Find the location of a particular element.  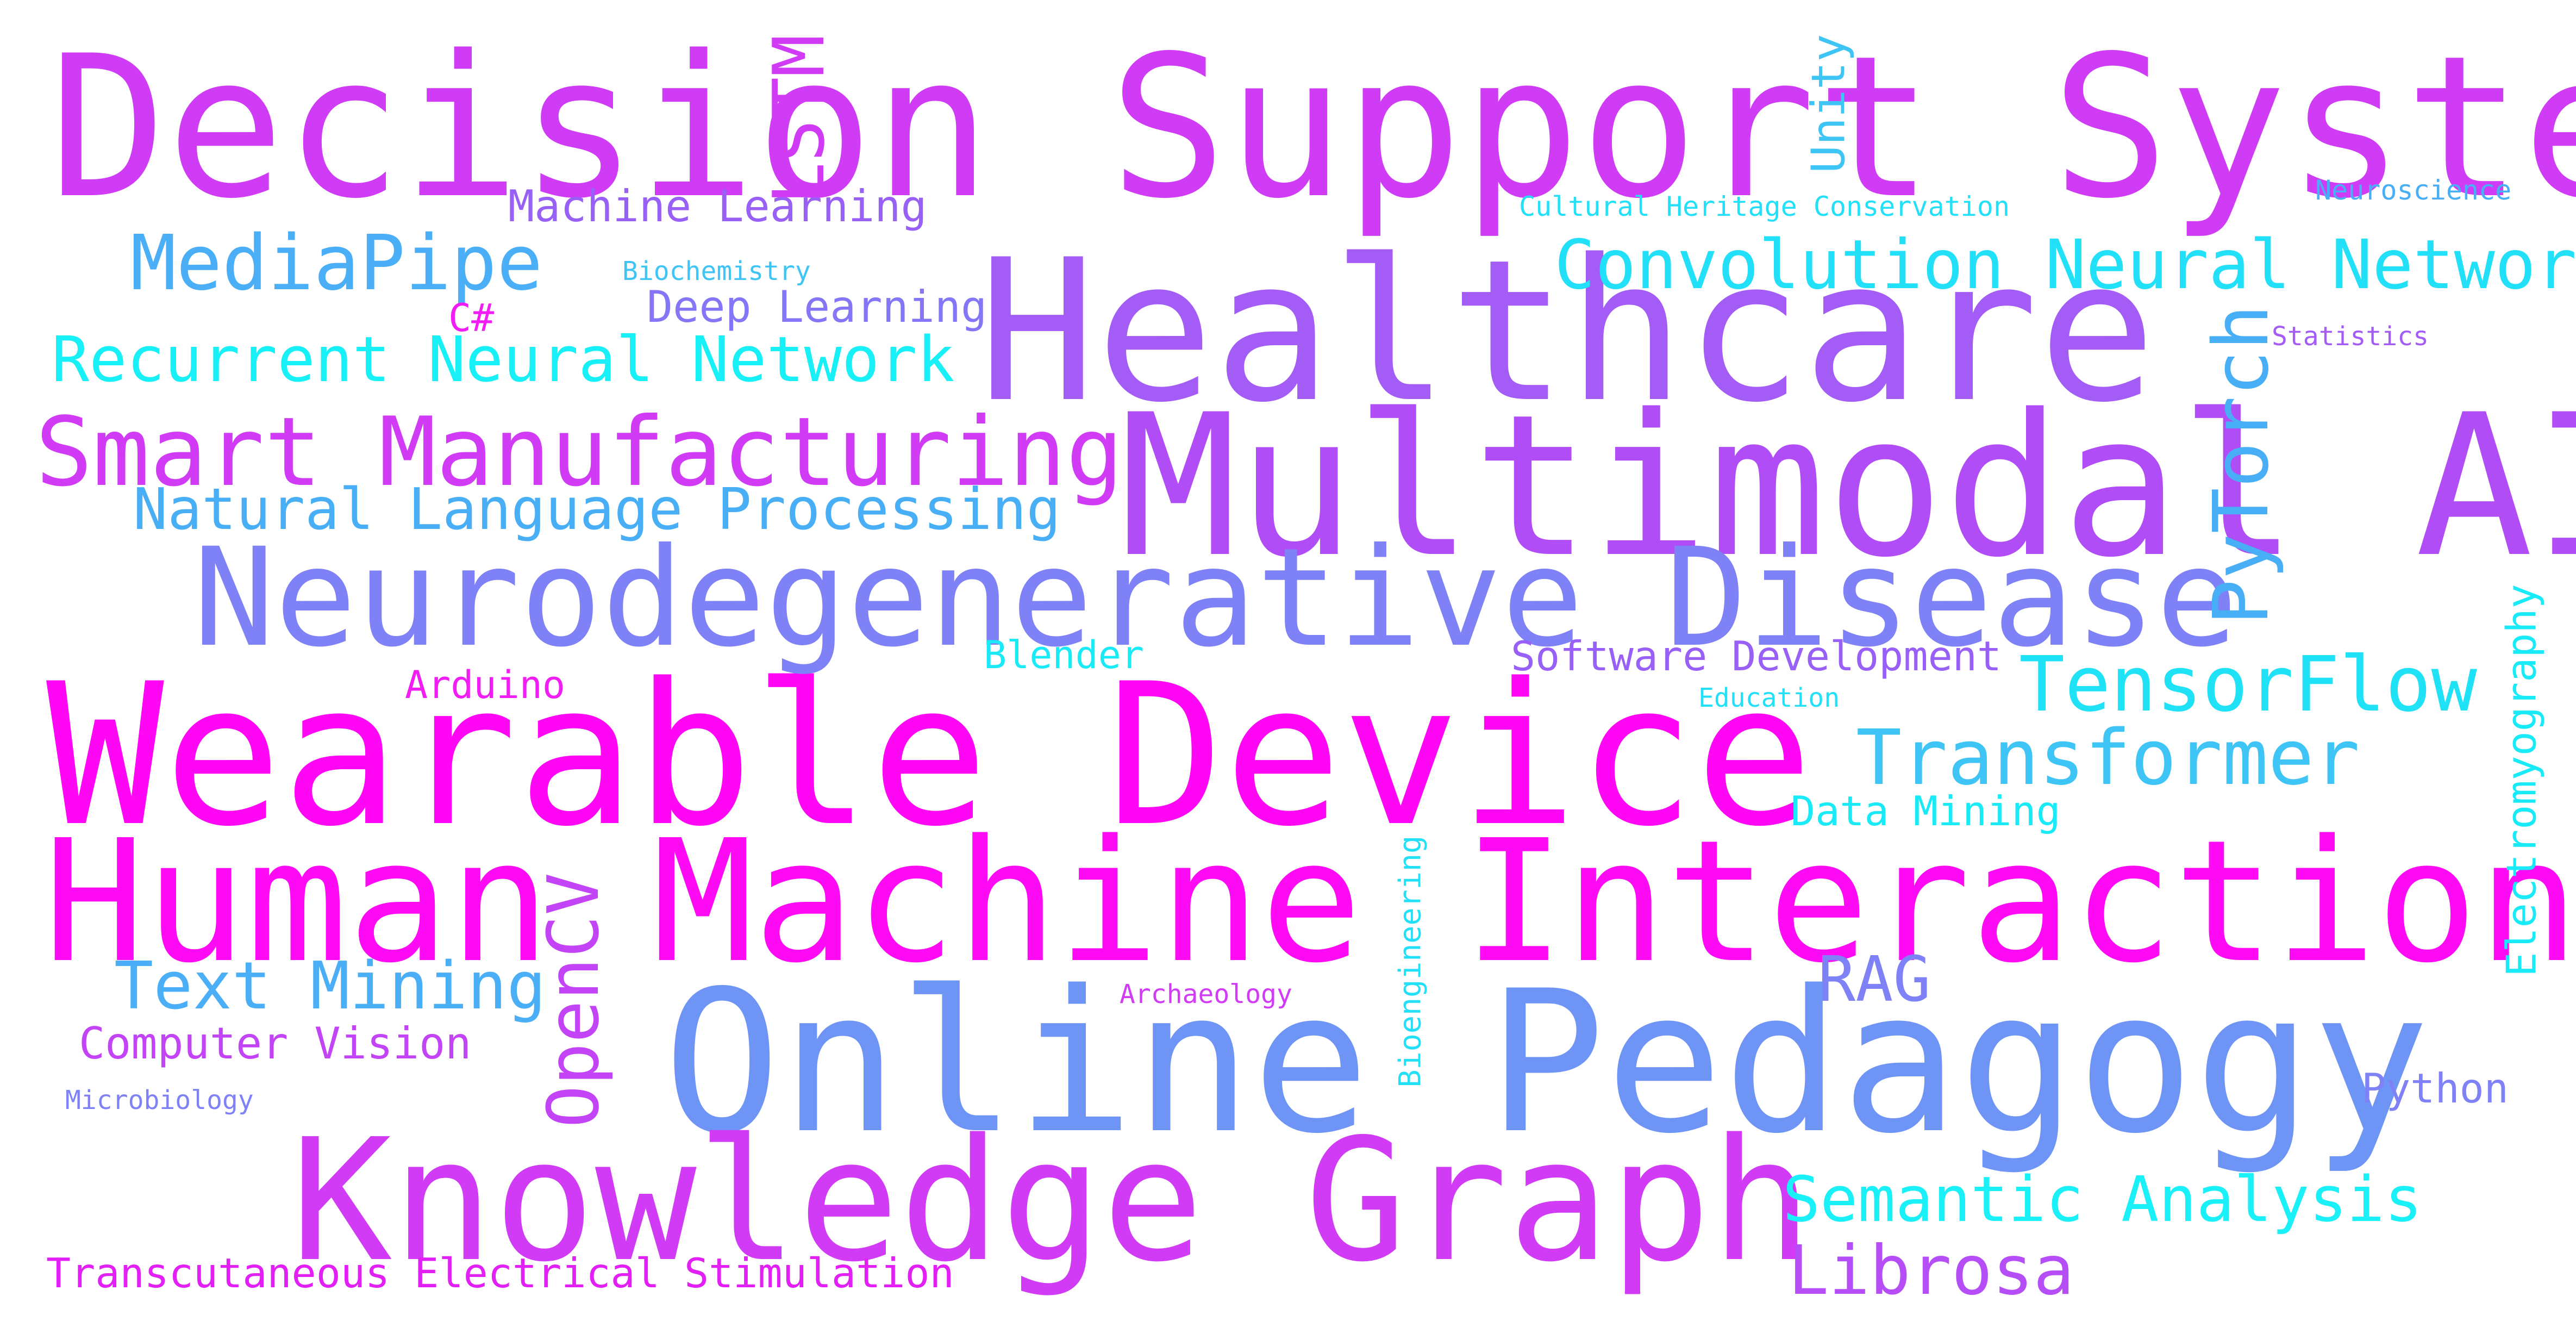

word-education: Education is located at coordinates (1769, 698).